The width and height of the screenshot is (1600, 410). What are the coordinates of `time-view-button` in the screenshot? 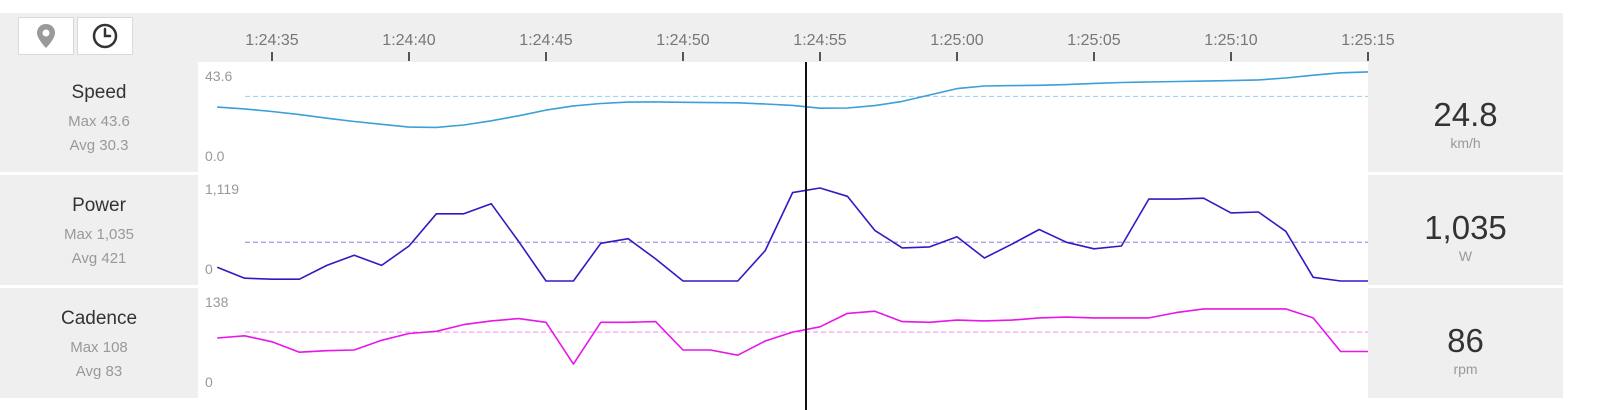 It's located at (105, 36).